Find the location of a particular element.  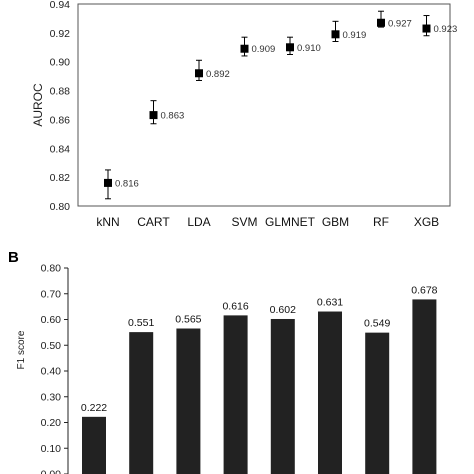

data-label: 0.927 is located at coordinates (400, 23).